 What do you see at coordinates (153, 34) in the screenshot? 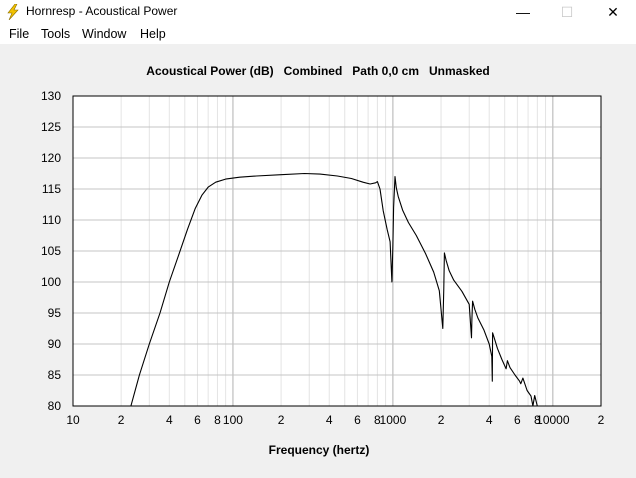
I see `menu-help: Help` at bounding box center [153, 34].